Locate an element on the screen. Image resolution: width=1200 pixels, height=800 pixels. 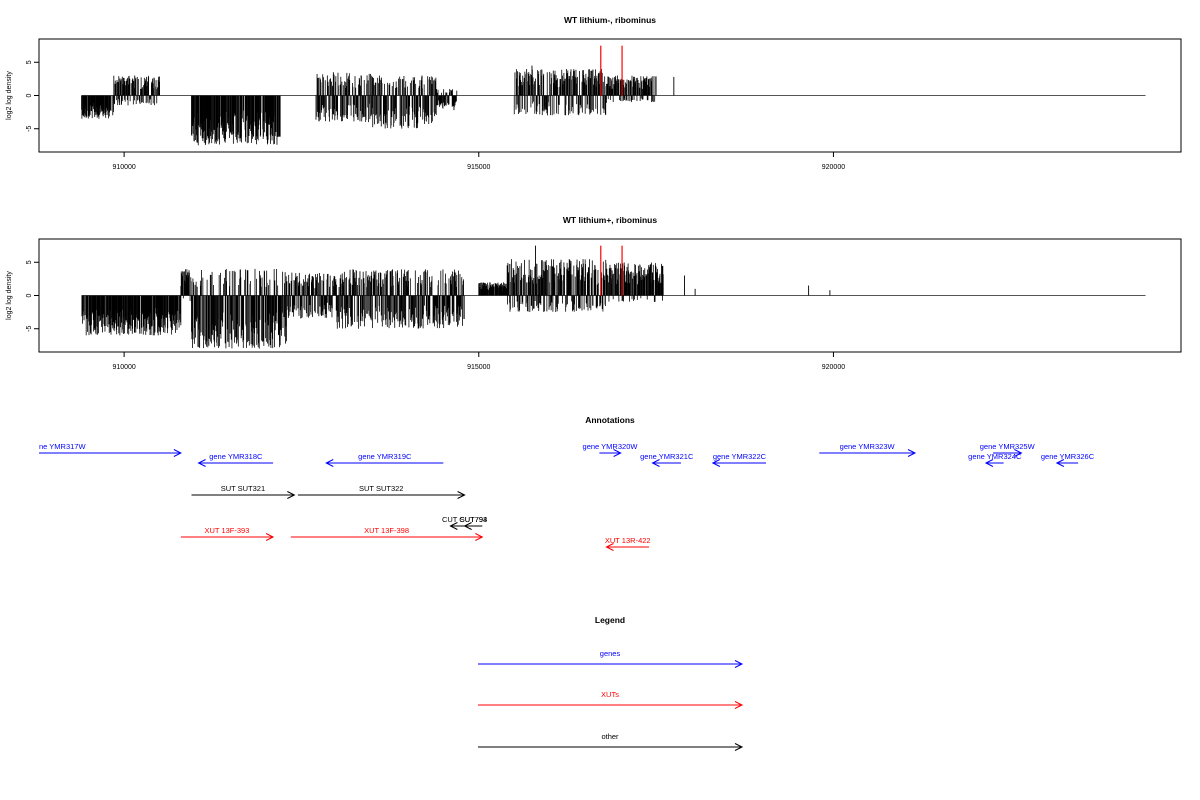
feature-label: SUT794 is located at coordinates (474, 519).